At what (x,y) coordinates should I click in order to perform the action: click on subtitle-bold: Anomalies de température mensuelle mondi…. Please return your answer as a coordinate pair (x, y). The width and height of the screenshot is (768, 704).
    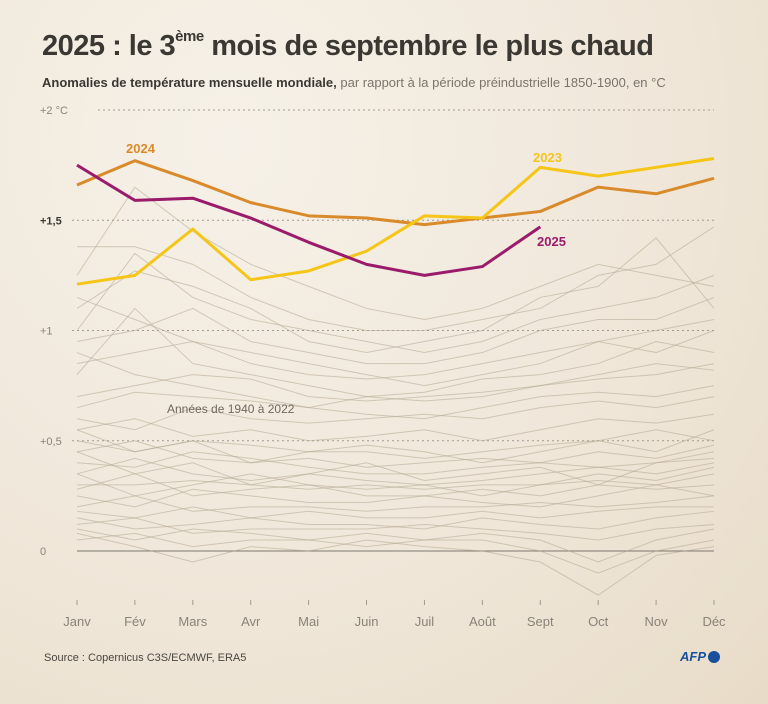
    Looking at the image, I should click on (189, 82).